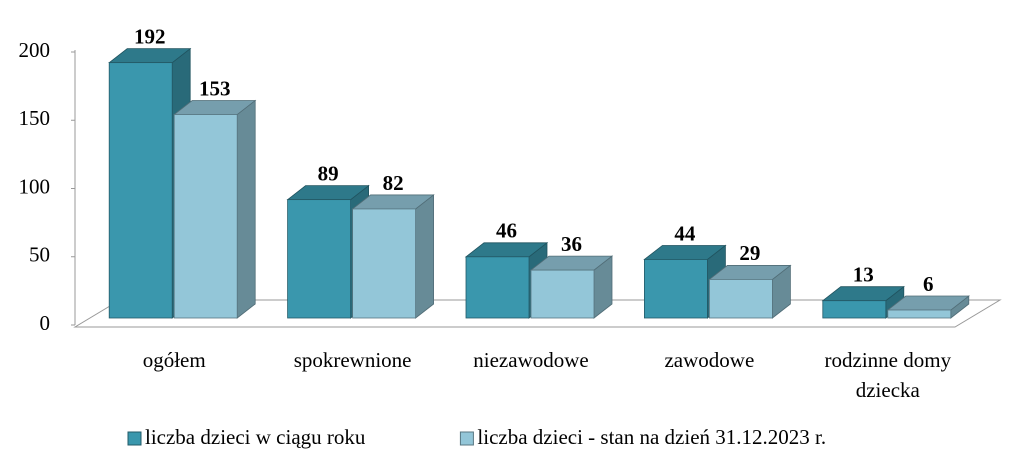 The height and width of the screenshot is (457, 1015). Describe the element at coordinates (35, 186) in the screenshot. I see `y-tick-label: 100` at that location.